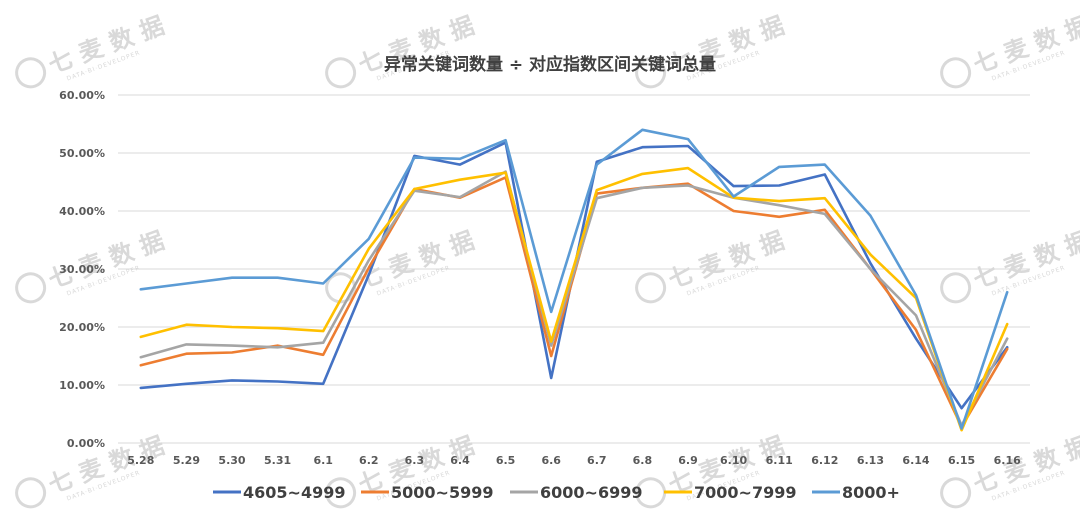 The width and height of the screenshot is (1080, 518). What do you see at coordinates (643, 460) in the screenshot?
I see `x-tick-label: 6.8` at bounding box center [643, 460].